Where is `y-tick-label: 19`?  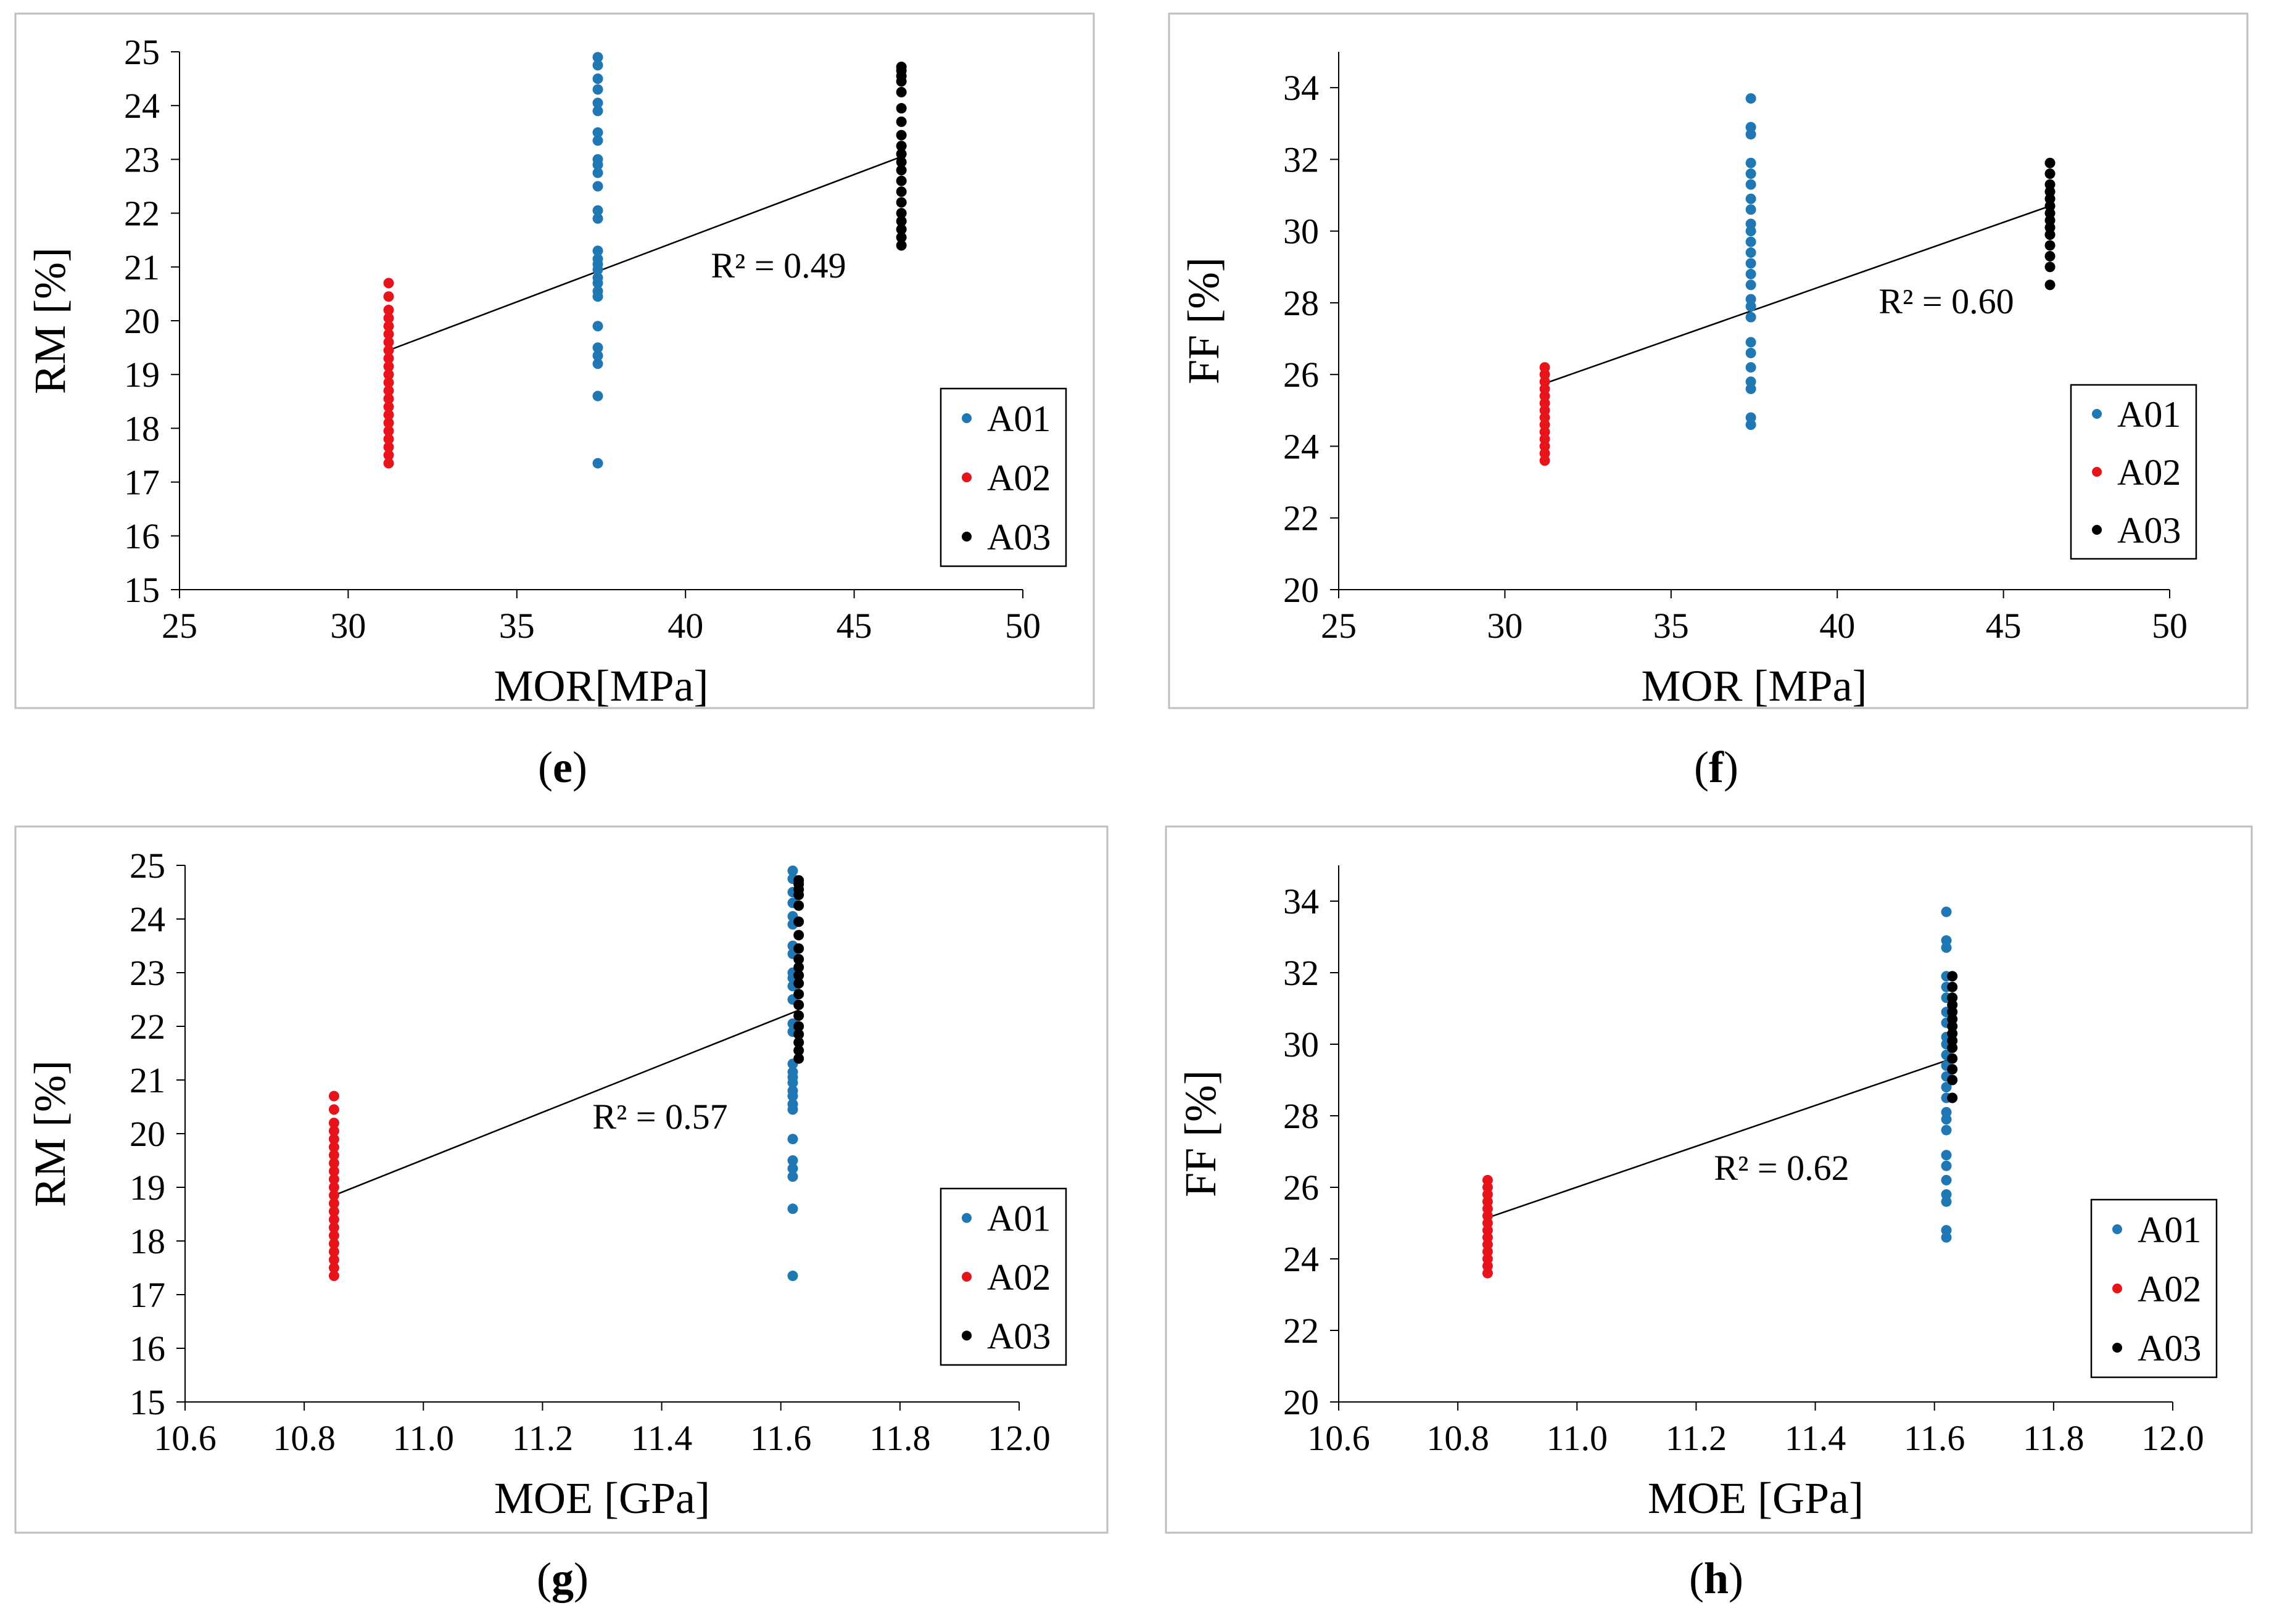
y-tick-label: 19 is located at coordinates (147, 1188).